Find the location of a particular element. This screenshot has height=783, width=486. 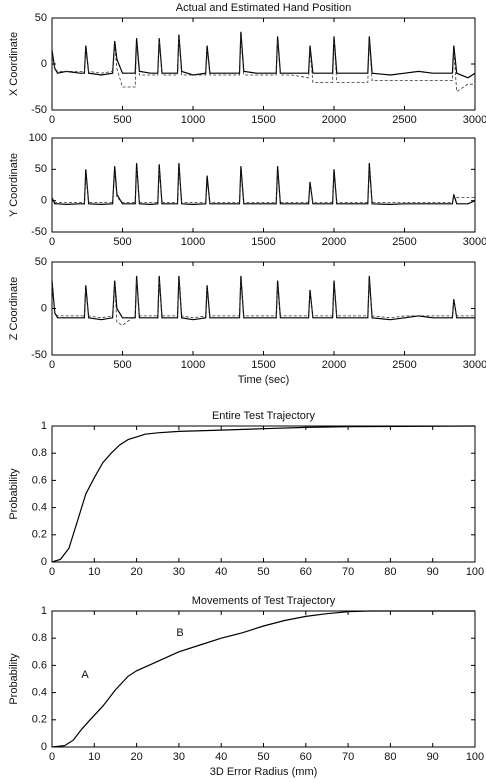

chart-title: Actual and Estimated Hand Position is located at coordinates (264, 8).